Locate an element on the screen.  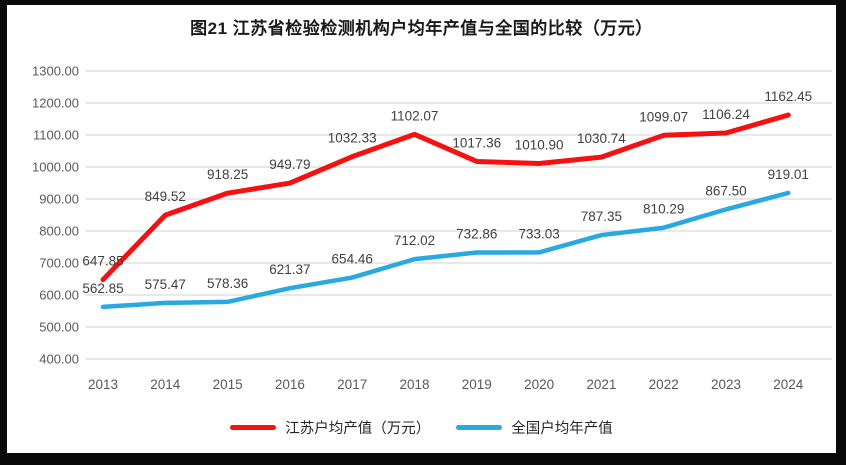
x-axis-tick-label: 2023 is located at coordinates (726, 384).